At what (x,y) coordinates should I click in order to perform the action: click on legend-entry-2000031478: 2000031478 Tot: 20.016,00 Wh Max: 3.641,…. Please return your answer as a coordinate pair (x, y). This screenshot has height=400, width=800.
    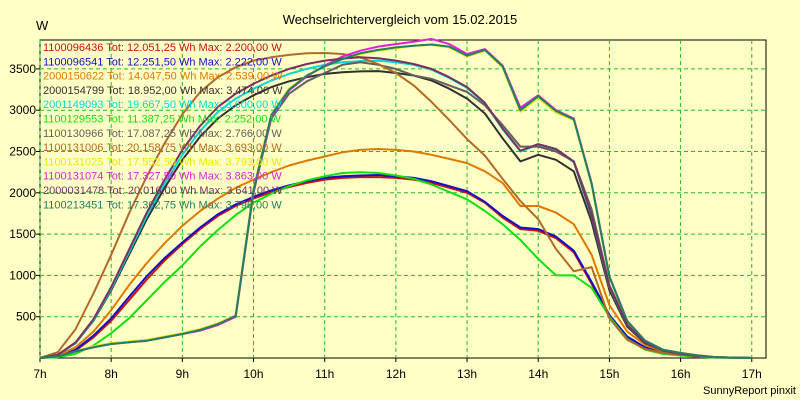
    Looking at the image, I should click on (163, 191).